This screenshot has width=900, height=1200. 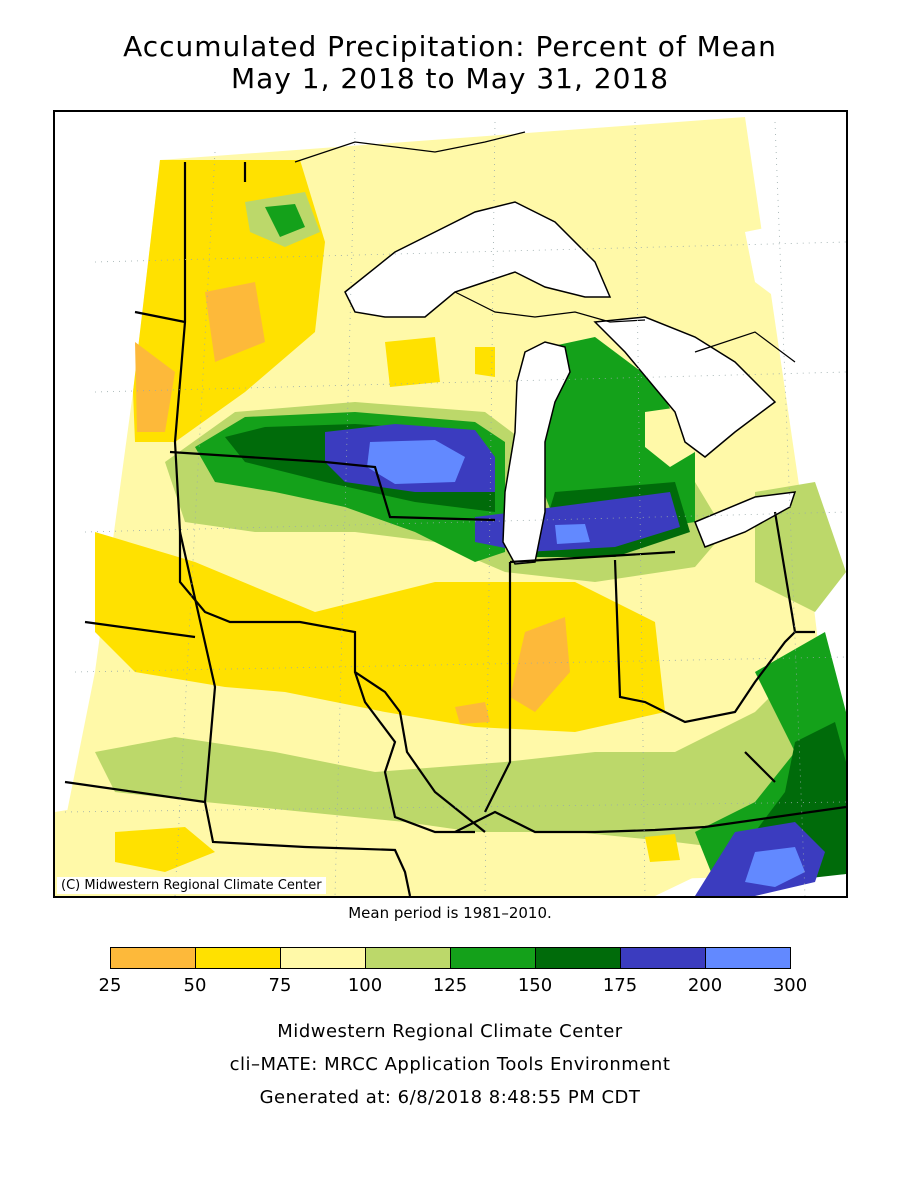 What do you see at coordinates (535, 985) in the screenshot?
I see `legend-tick-label: 150` at bounding box center [535, 985].